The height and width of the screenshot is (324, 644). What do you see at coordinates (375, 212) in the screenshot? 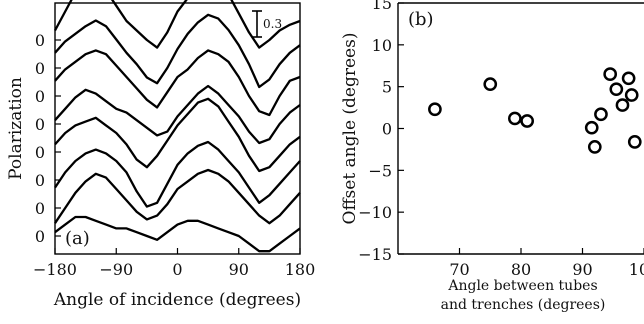
I see `y-tick-label-b-5: −10` at bounding box center [375, 212].